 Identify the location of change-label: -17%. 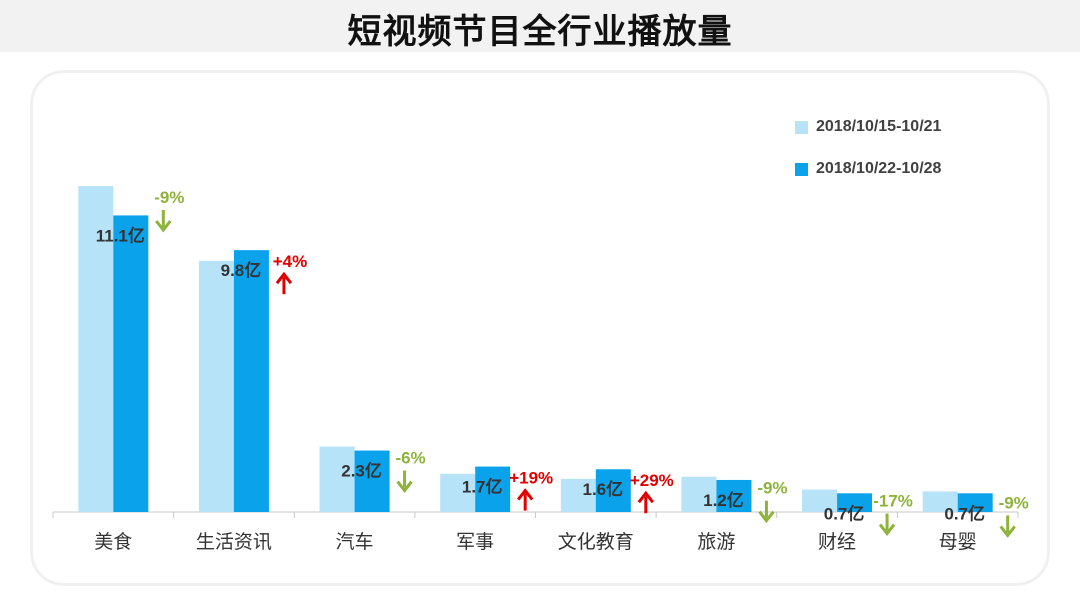
(893, 501).